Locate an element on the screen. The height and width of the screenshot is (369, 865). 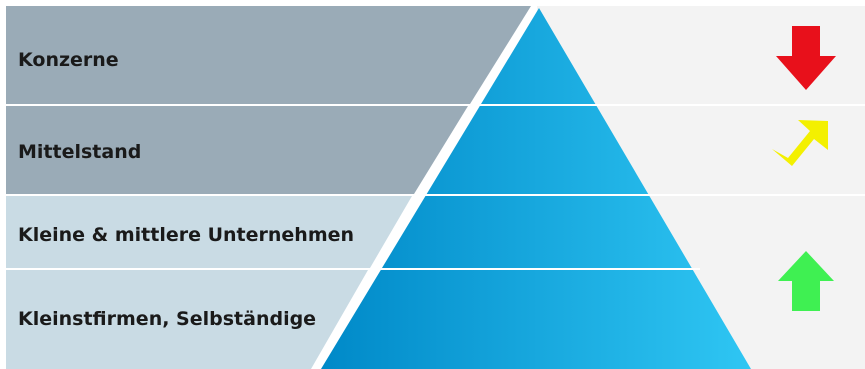
arrow-up-icon is located at coordinates (806, 281).